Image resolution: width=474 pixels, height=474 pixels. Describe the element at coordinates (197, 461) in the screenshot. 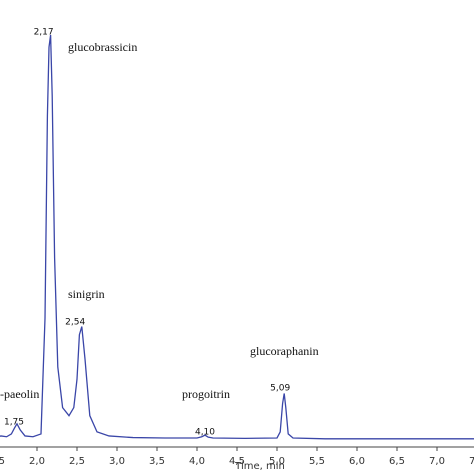

I see `x-tick-label: 4,0` at that location.